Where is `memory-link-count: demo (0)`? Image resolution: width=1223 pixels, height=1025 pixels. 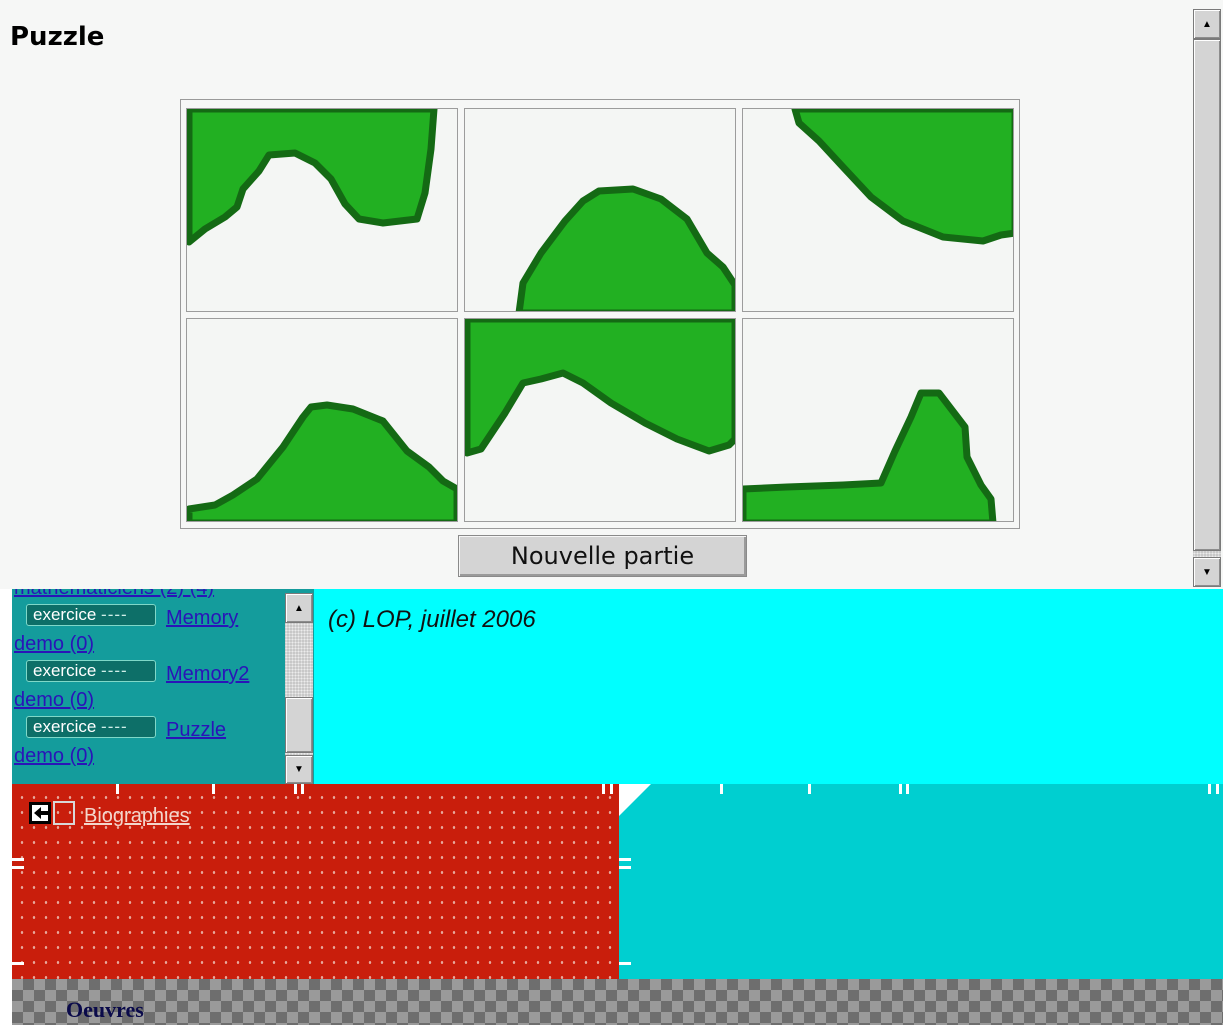
memory-link-count: demo (0) is located at coordinates (54, 644).